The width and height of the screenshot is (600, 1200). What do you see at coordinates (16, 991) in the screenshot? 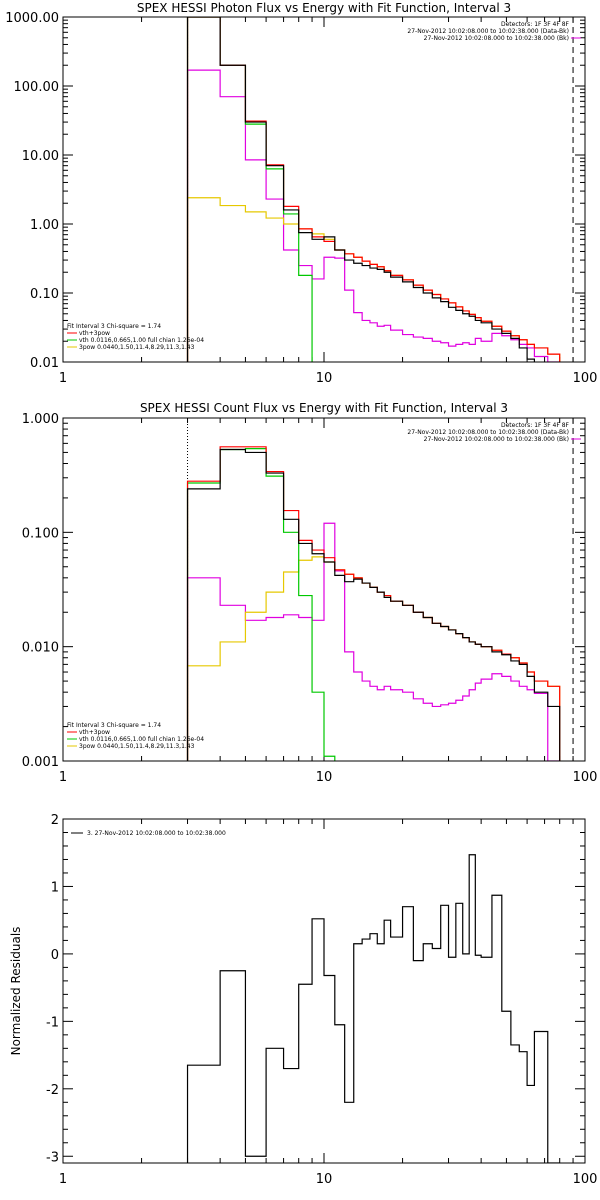
I see `y-axis-label: Normalized Residuals` at bounding box center [16, 991].